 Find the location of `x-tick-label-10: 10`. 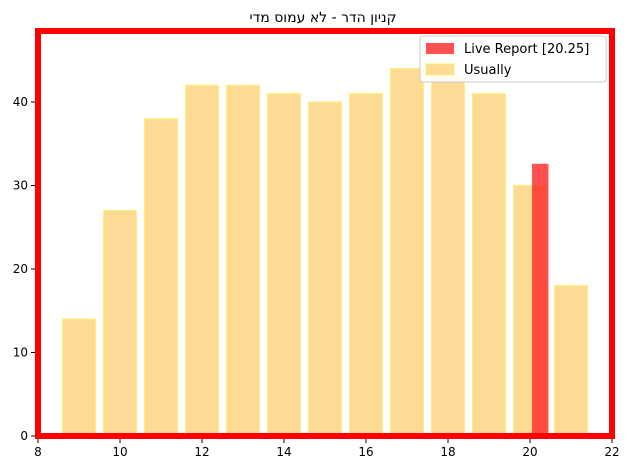

x-tick-label-10: 10 is located at coordinates (119, 452).